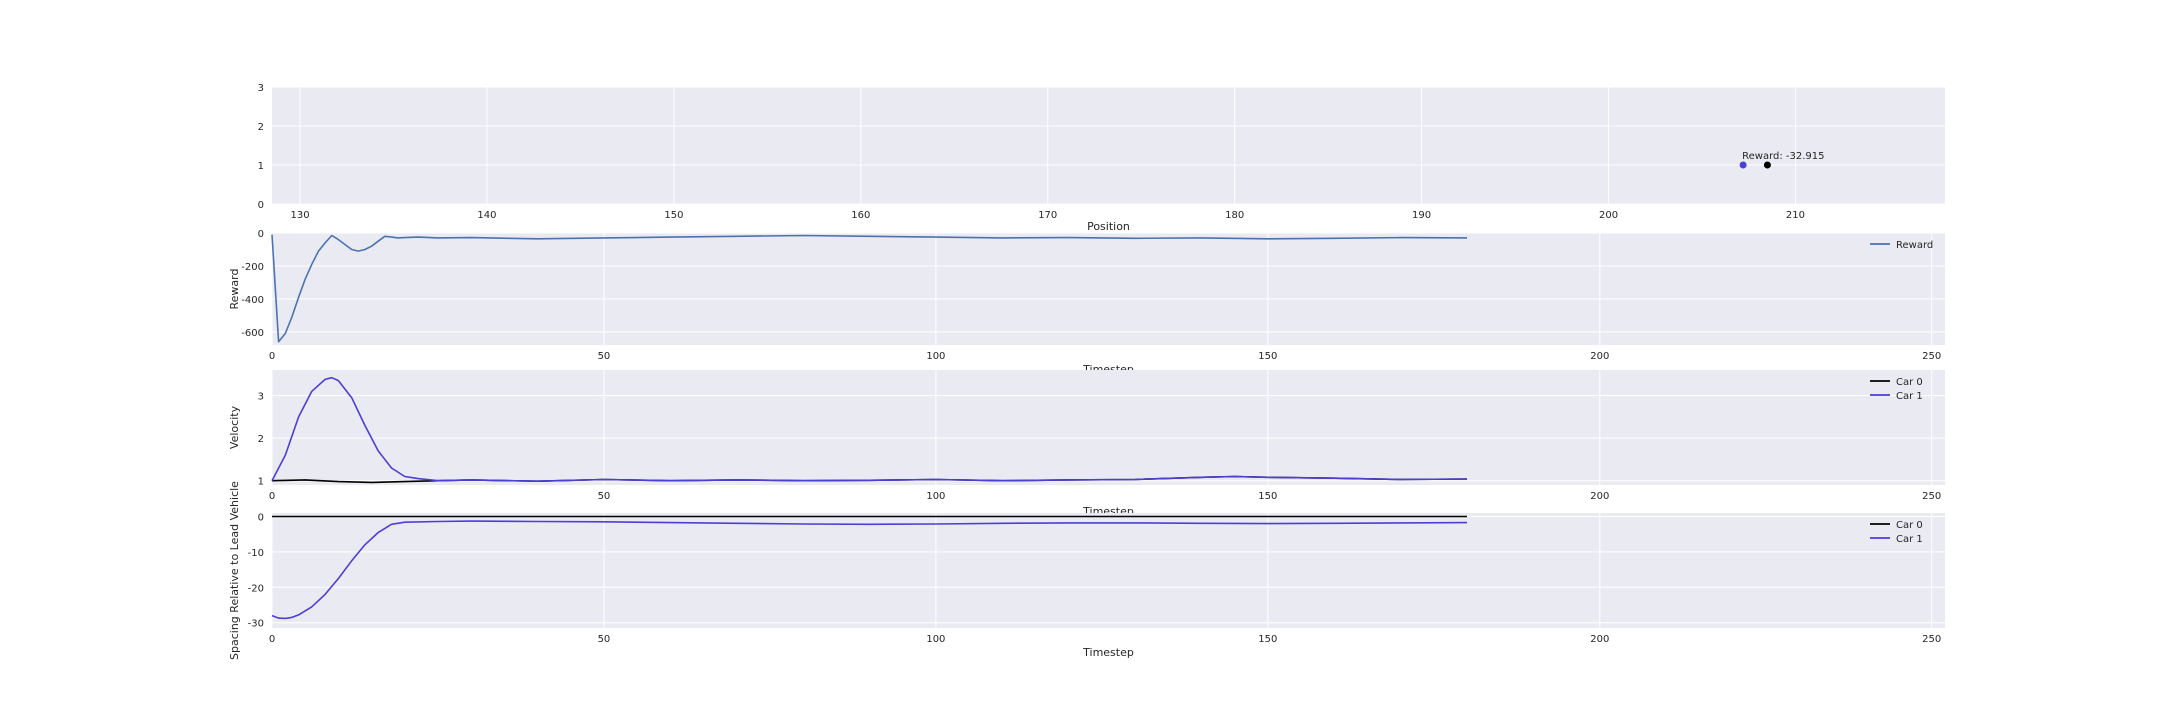 The height and width of the screenshot is (716, 2160). I want to click on y-tick-label: -400, so click(252, 300).